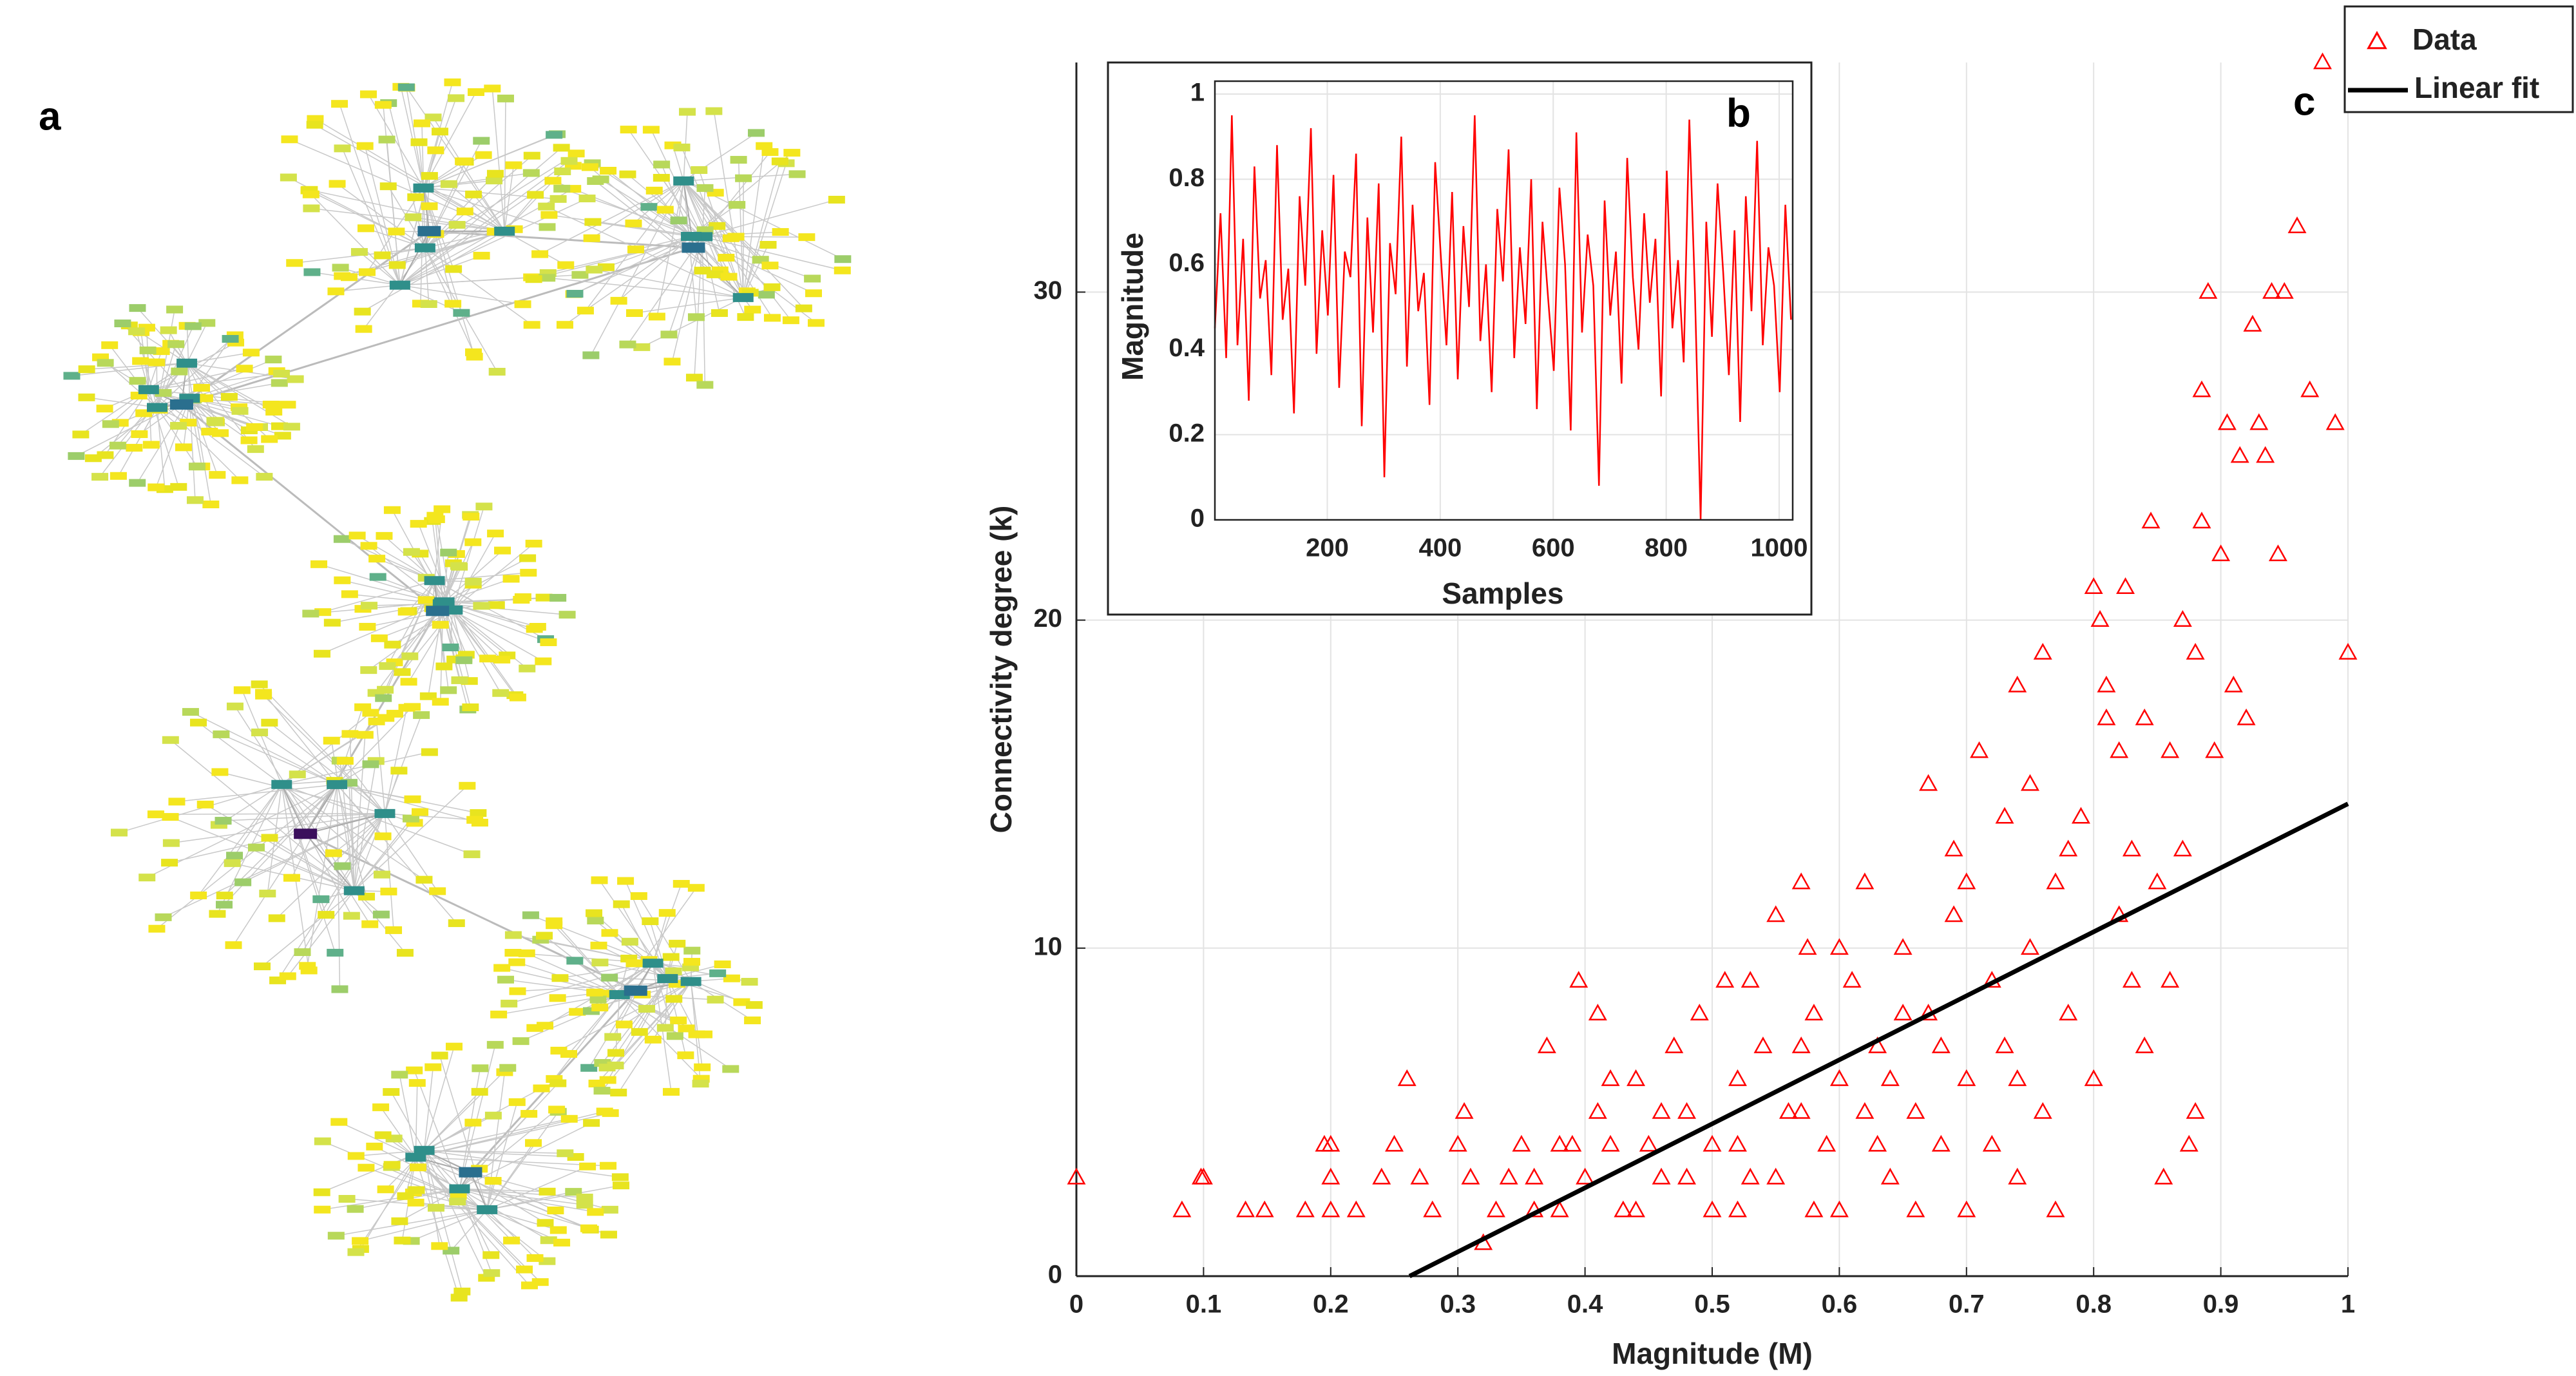 Image resolution: width=2576 pixels, height=1376 pixels. What do you see at coordinates (1197, 93) in the screenshot?
I see `y-tick-label: 1` at bounding box center [1197, 93].